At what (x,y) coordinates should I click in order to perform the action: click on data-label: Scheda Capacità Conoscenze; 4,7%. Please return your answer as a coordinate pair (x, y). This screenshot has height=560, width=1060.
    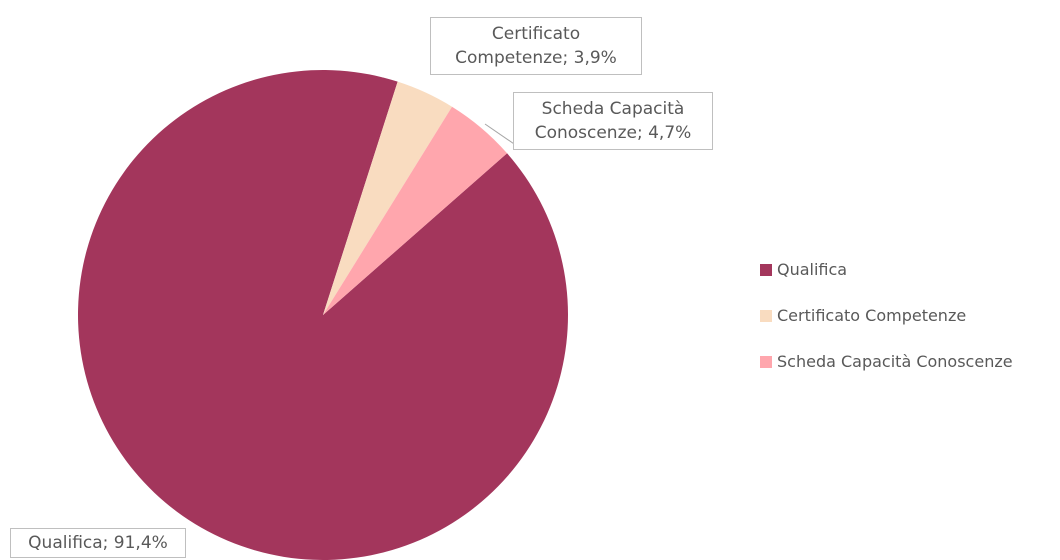
    Looking at the image, I should click on (613, 121).